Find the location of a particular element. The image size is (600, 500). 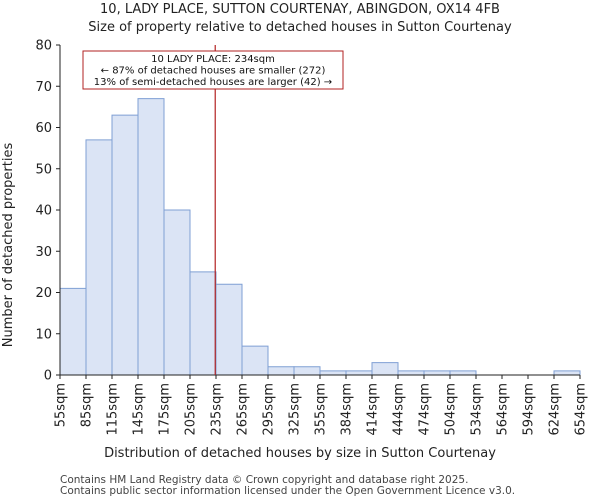

y-tick-label: 50 is located at coordinates (43, 169).